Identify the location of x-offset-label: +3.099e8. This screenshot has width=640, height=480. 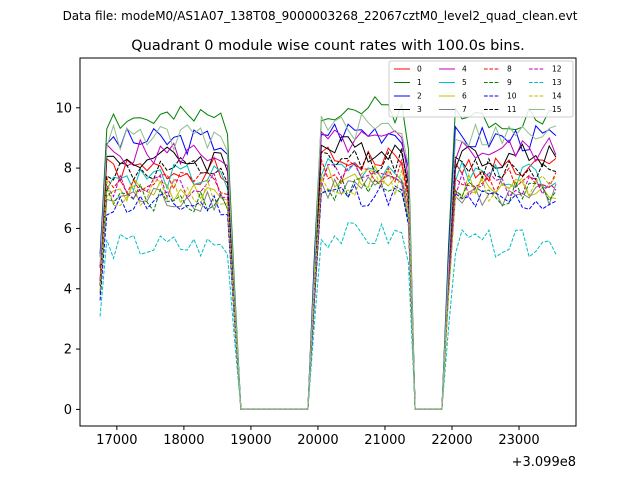
(544, 462).